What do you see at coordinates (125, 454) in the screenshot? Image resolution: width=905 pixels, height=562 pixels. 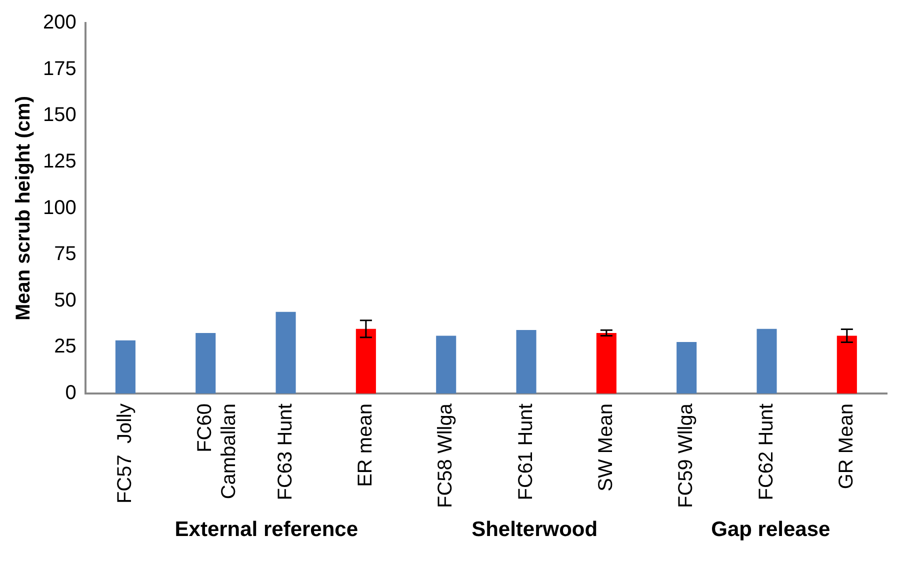 I see `x-tick-label: FC57 Jolly` at bounding box center [125, 454].